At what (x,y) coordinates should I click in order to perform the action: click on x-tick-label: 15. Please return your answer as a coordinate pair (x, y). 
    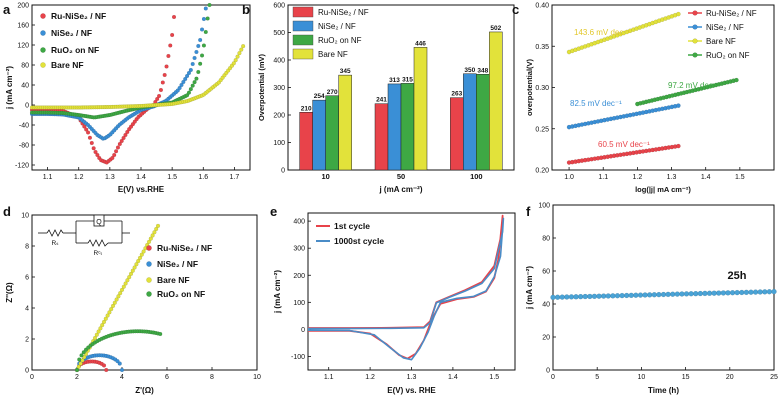
    Looking at the image, I should click on (686, 377).